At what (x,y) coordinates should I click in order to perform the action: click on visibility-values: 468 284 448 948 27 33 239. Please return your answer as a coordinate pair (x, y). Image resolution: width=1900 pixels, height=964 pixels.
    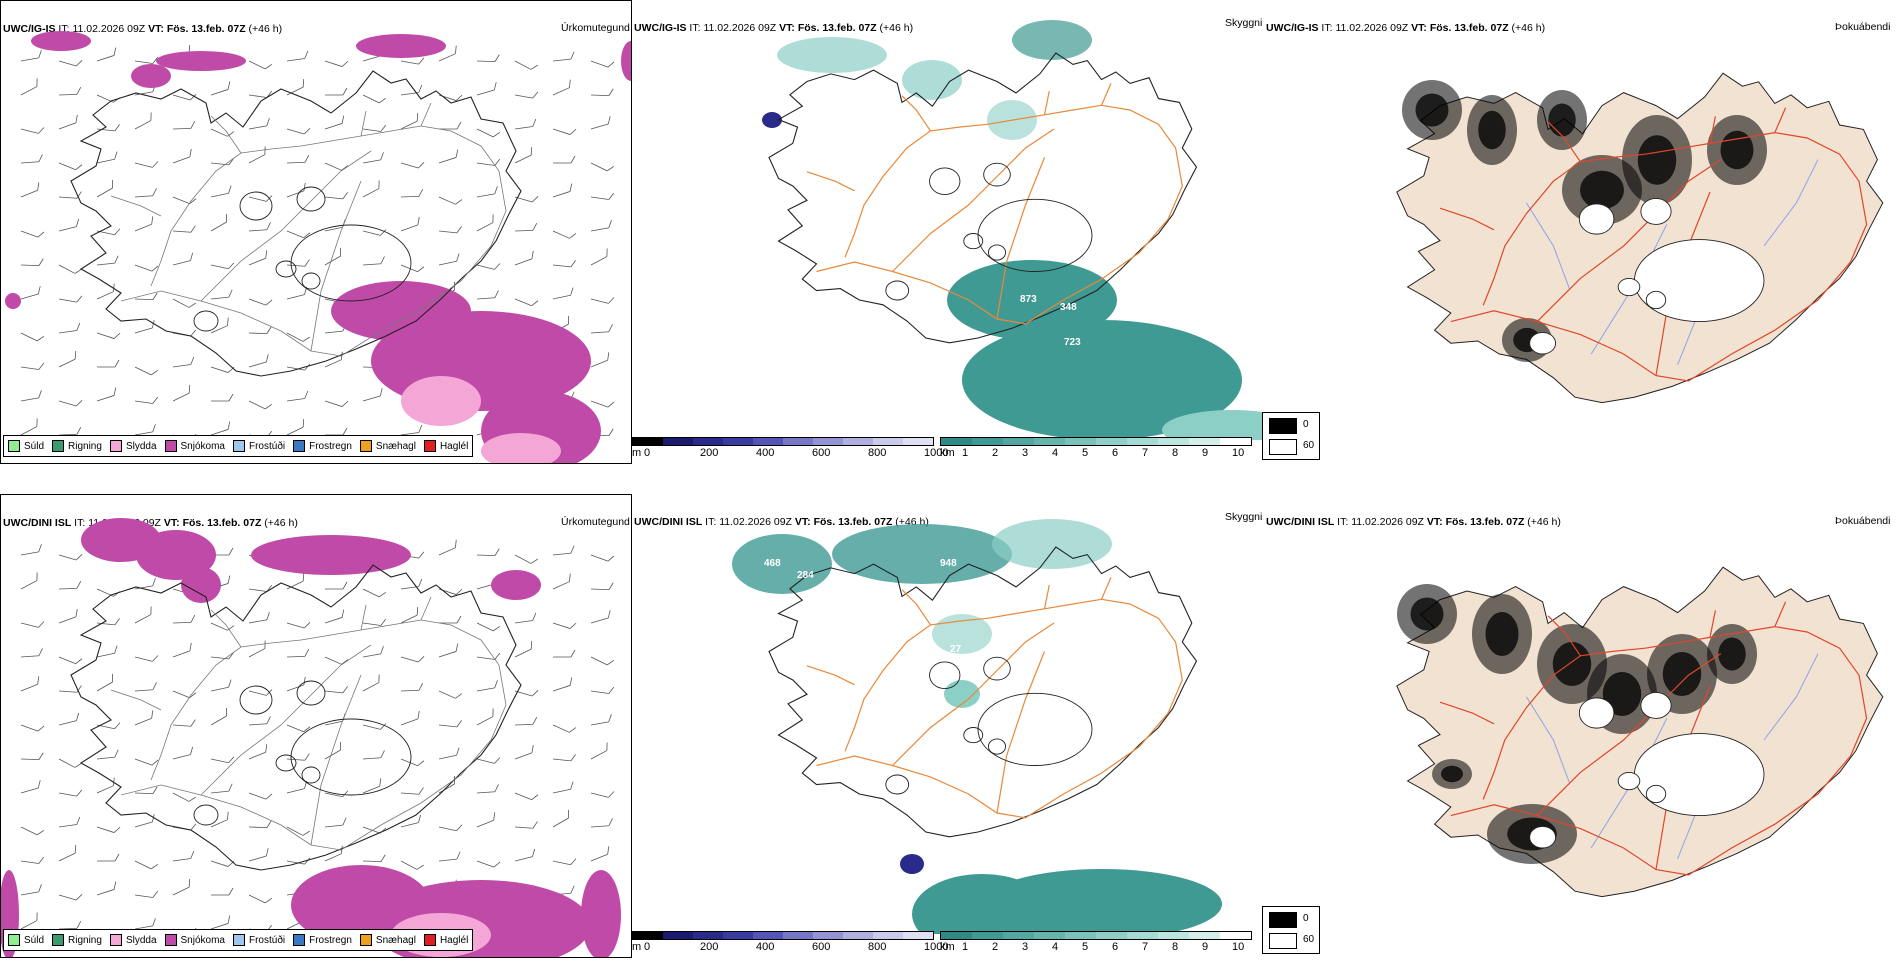
    Looking at the image, I should click on (864, 645).